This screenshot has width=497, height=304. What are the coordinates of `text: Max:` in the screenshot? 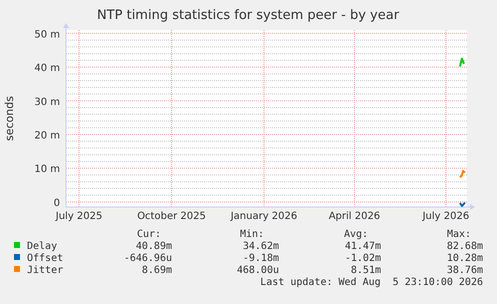 It's located at (459, 234).